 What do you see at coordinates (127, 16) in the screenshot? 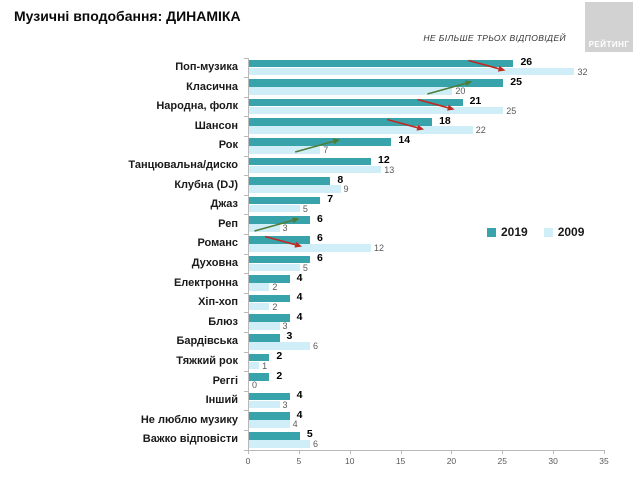
I see `page-title: Музичні вподобання: ДИНАМІКА` at bounding box center [127, 16].